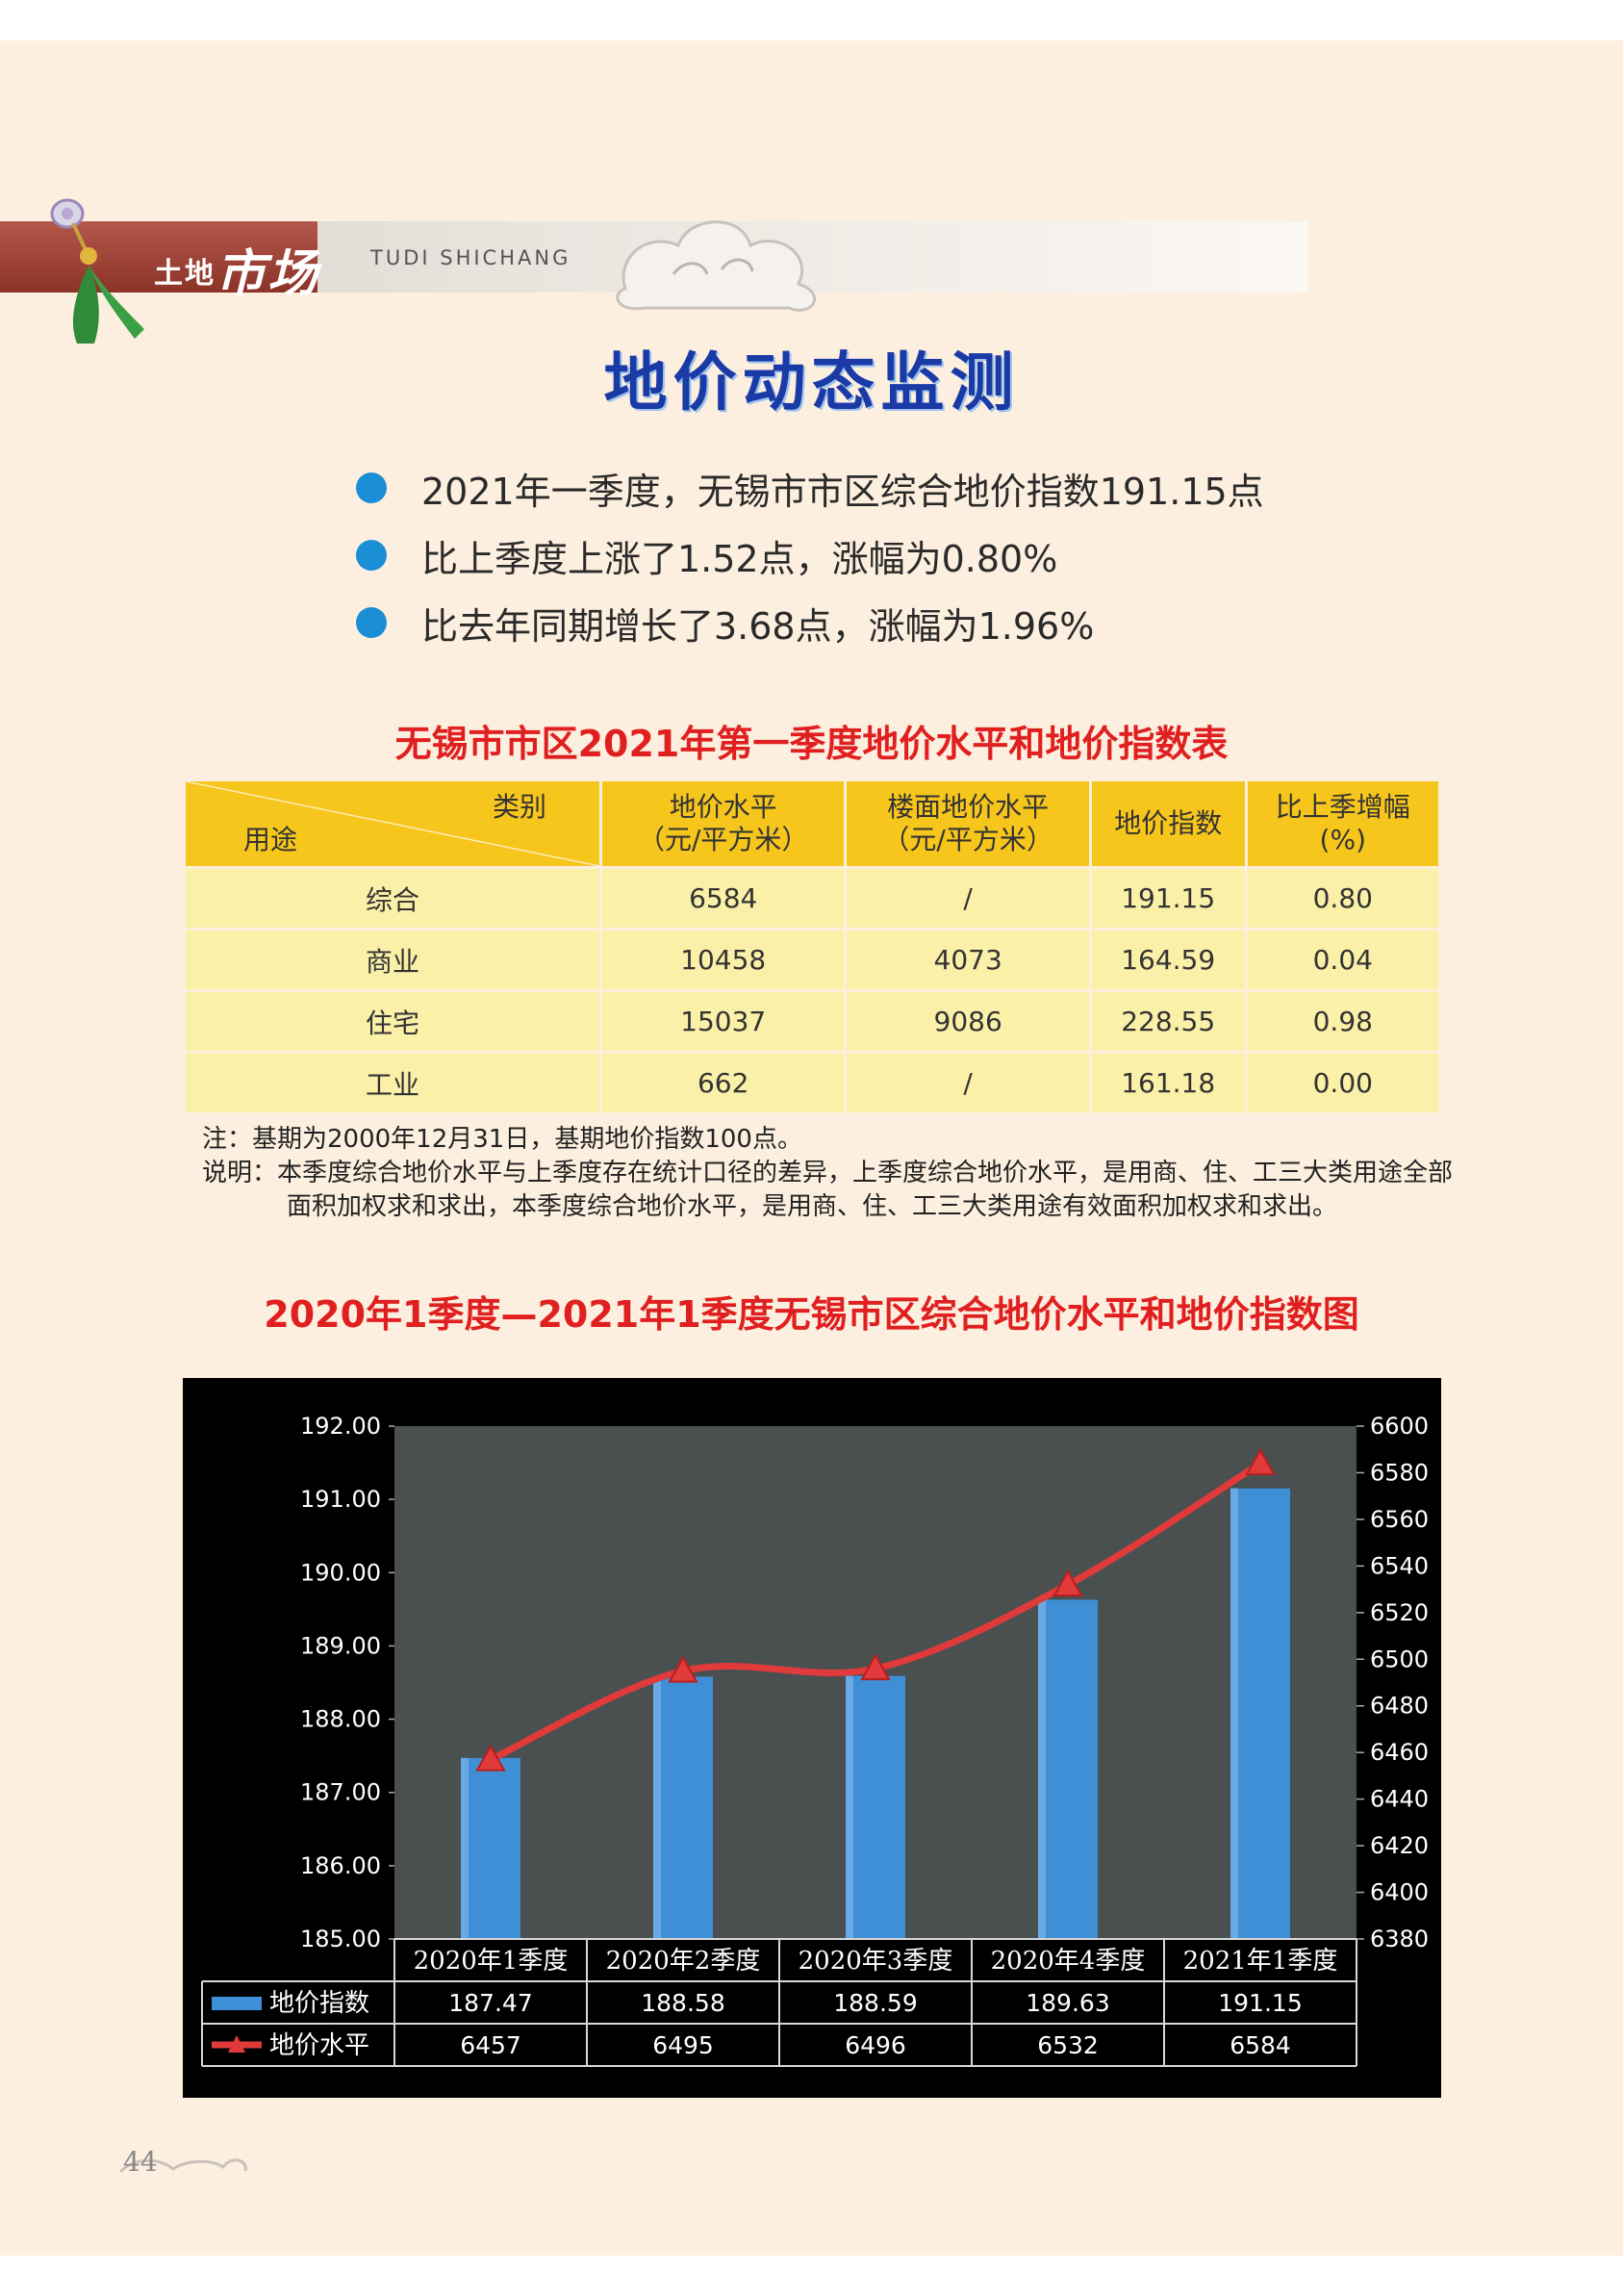  I want to click on table-cell: 6584, so click(723, 897).